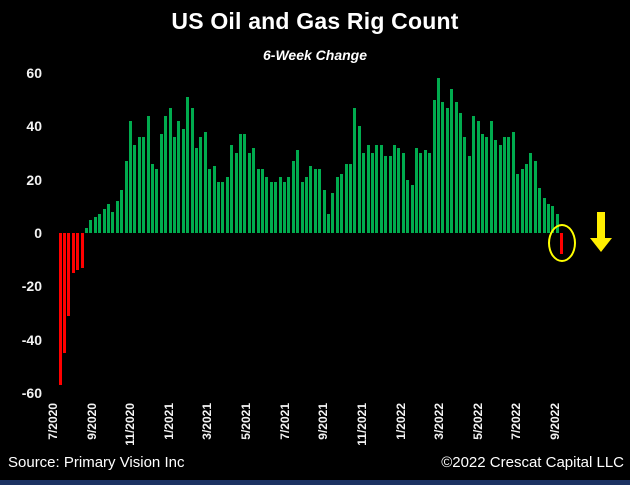 Image resolution: width=630 pixels, height=485 pixels. Describe the element at coordinates (315, 482) in the screenshot. I see `bottom-accent-strip` at that location.